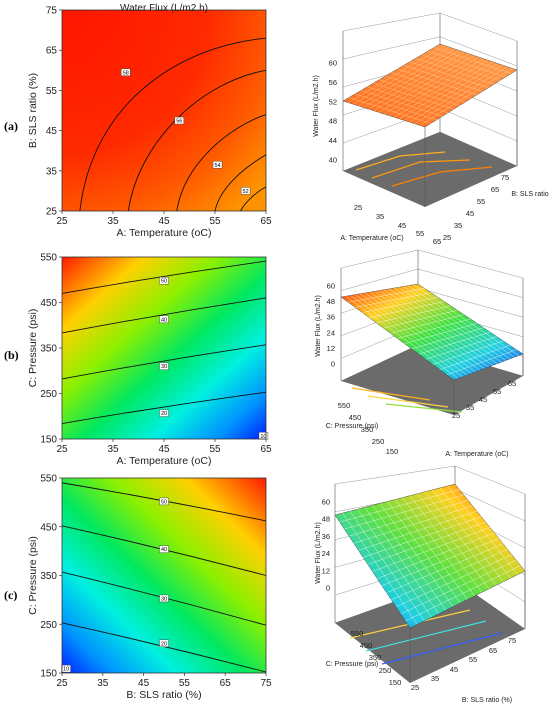 This screenshot has height=709, width=550. What do you see at coordinates (333, 63) in the screenshot?
I see `z-tick-label: 60` at bounding box center [333, 63].